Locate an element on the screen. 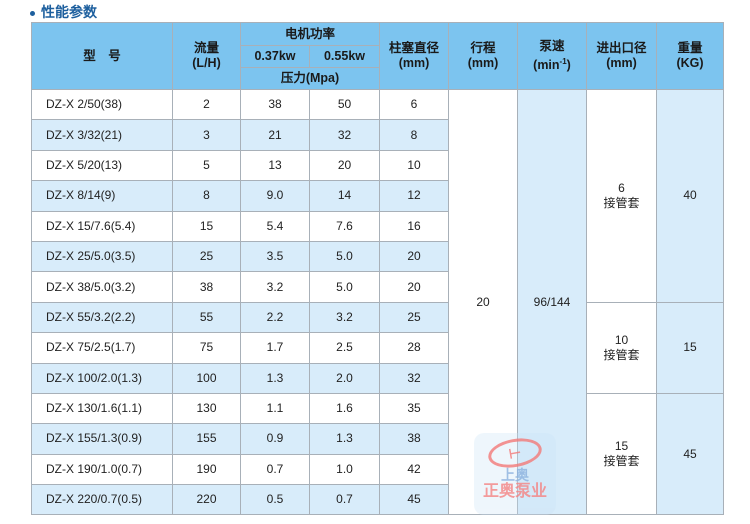 The height and width of the screenshot is (524, 750). table-row: DZ-X 25/5.0(3.5) 25 3.5 5.0 20 is located at coordinates (377, 256).